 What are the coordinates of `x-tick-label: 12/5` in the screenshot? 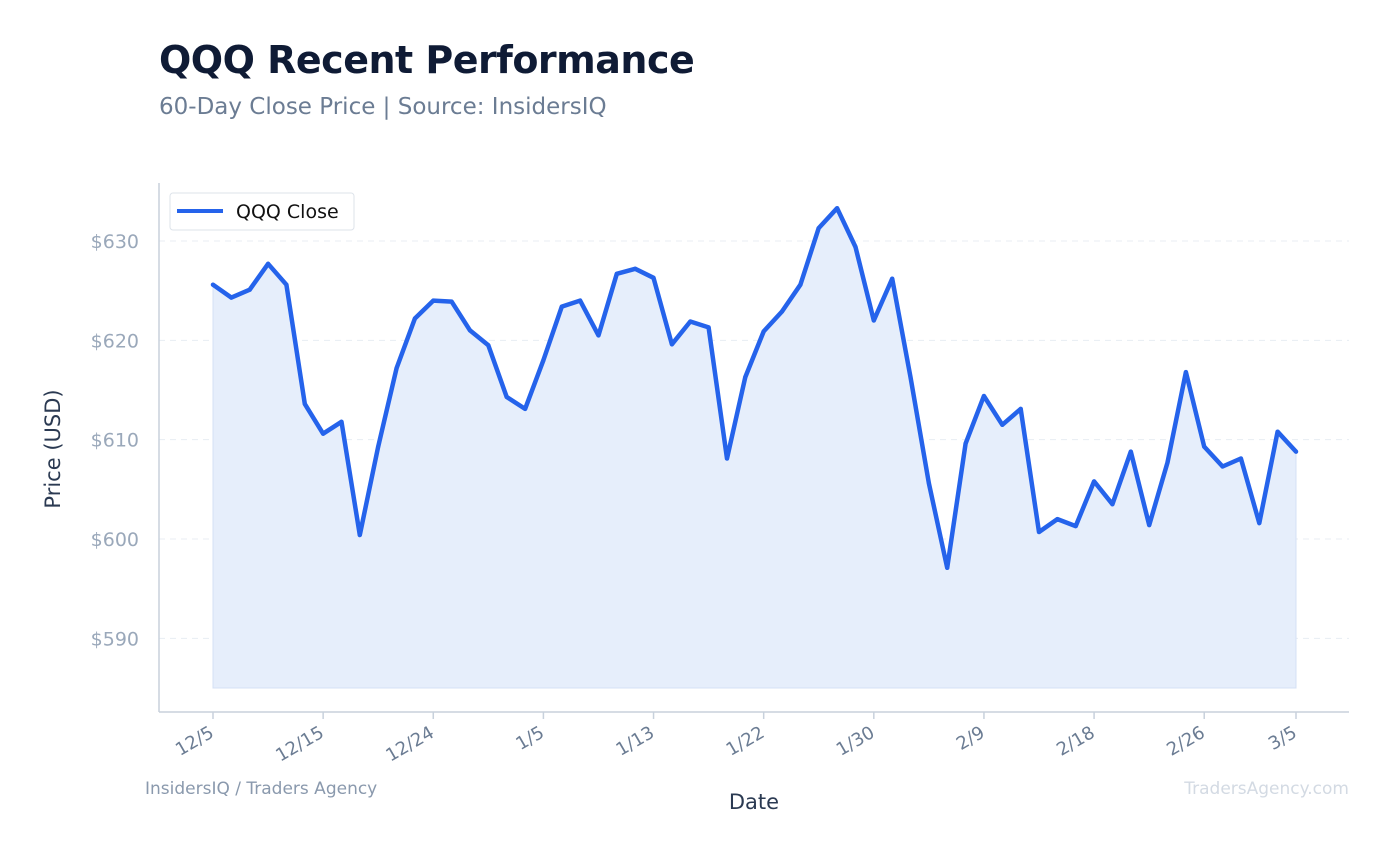 It's located at (195, 741).